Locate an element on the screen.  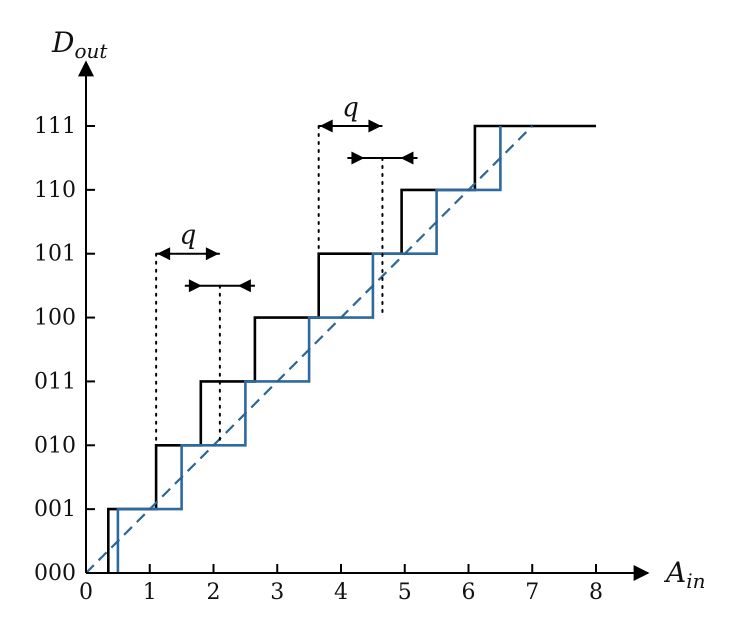
y-axis-title-main: D is located at coordinates (62, 42).